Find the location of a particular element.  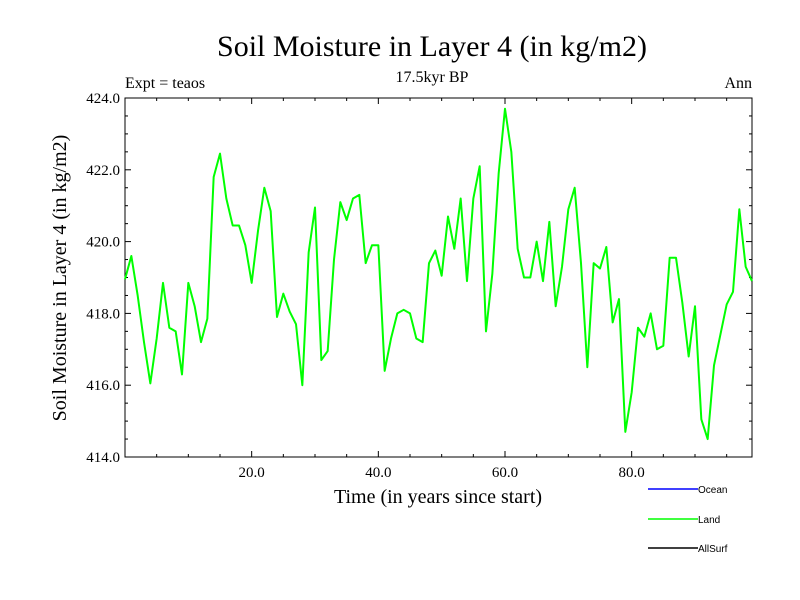

chart-subtitle: 17.5kyr BP is located at coordinates (432, 77).